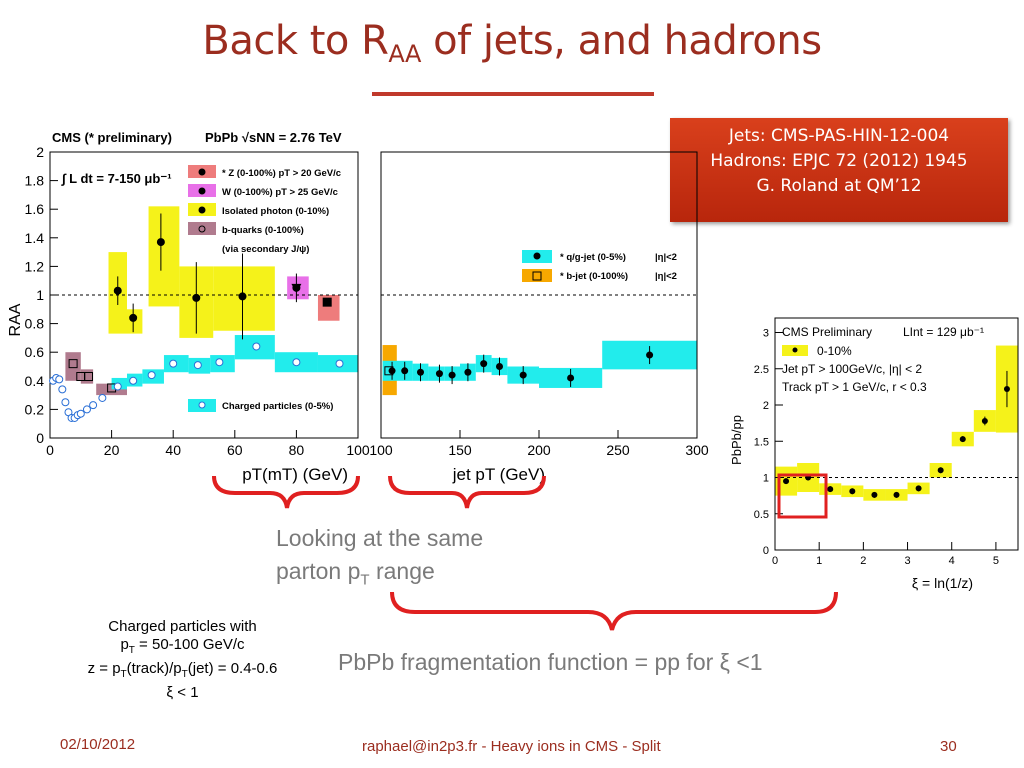 The width and height of the screenshot is (1024, 768). What do you see at coordinates (839, 161) in the screenshot?
I see `ref-line-hadrons: Hadrons: EPJC 72 (2012) 1945` at bounding box center [839, 161].